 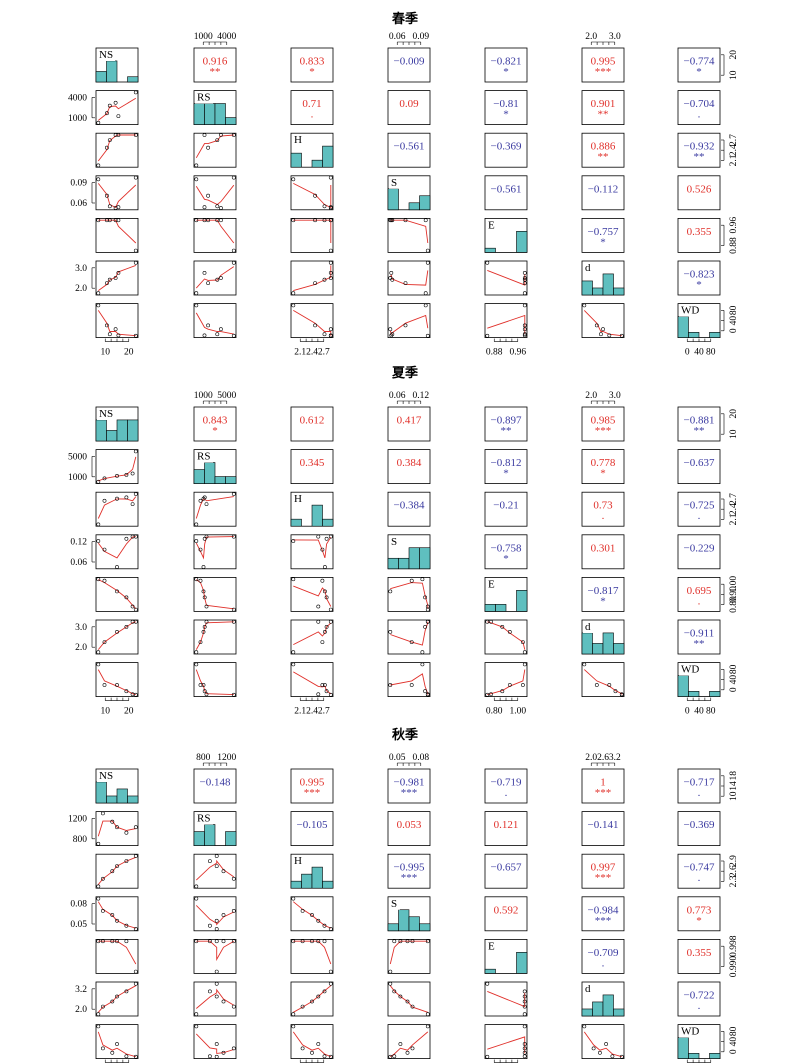 What do you see at coordinates (734, 1051) in the screenshot?
I see `tick-label: 0` at bounding box center [734, 1051].